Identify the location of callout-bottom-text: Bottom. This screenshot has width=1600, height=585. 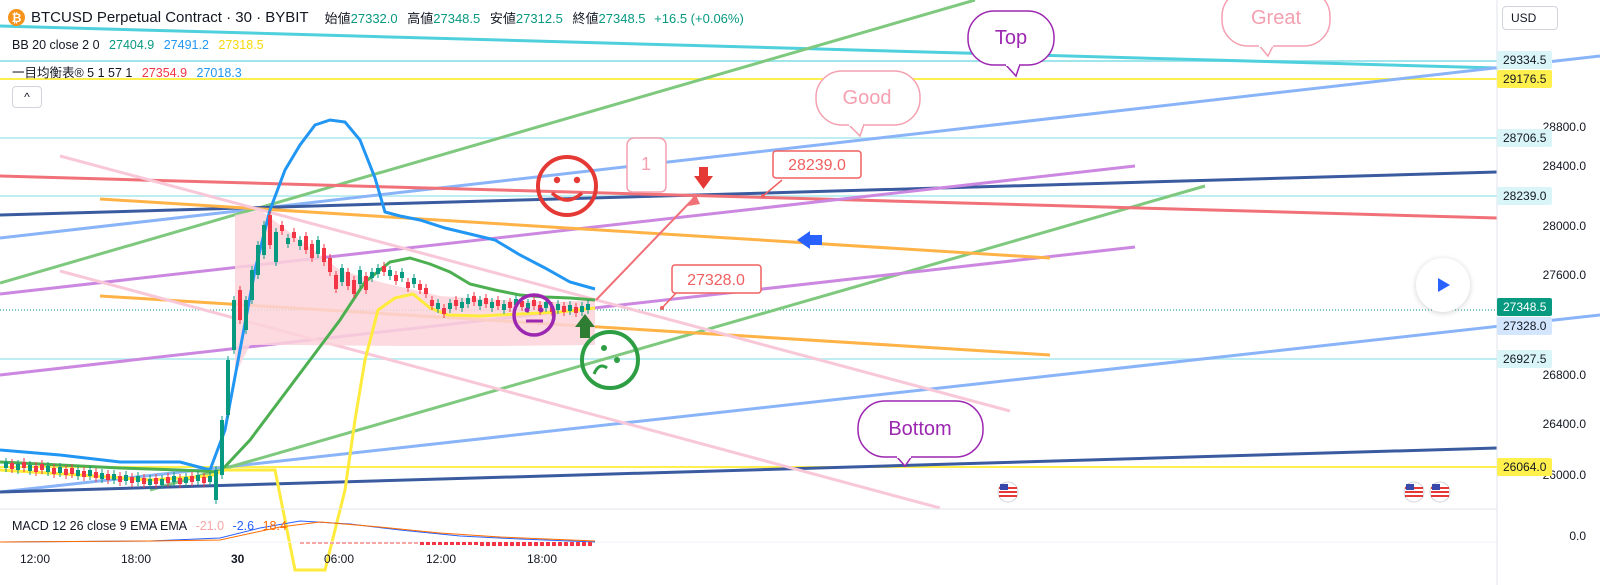
(919, 429).